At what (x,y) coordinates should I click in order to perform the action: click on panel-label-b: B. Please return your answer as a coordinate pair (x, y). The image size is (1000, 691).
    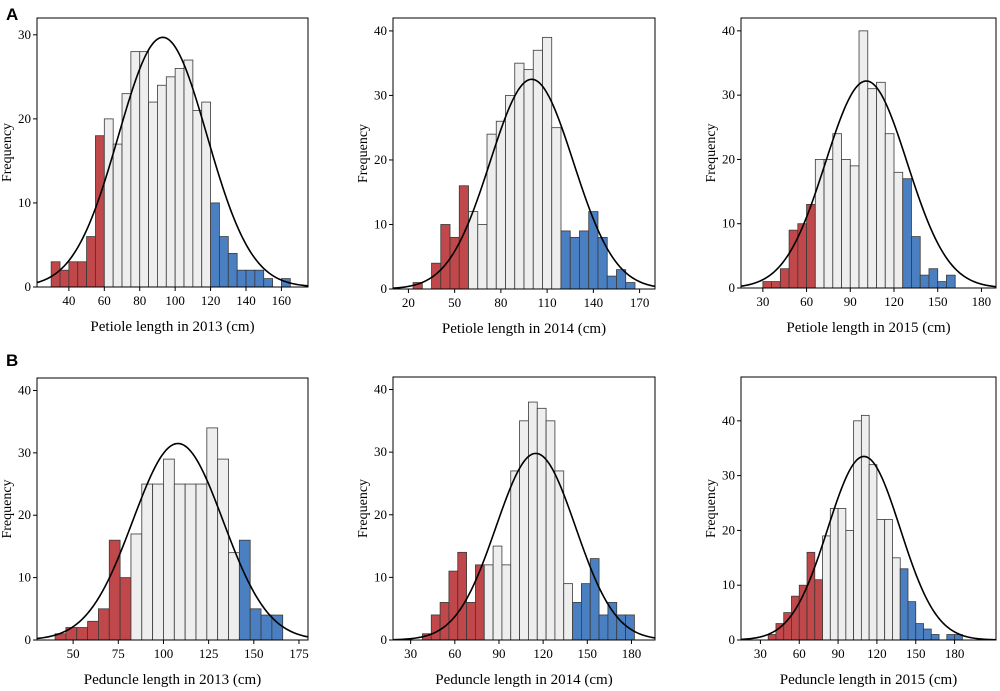
    Looking at the image, I should click on (12, 360).